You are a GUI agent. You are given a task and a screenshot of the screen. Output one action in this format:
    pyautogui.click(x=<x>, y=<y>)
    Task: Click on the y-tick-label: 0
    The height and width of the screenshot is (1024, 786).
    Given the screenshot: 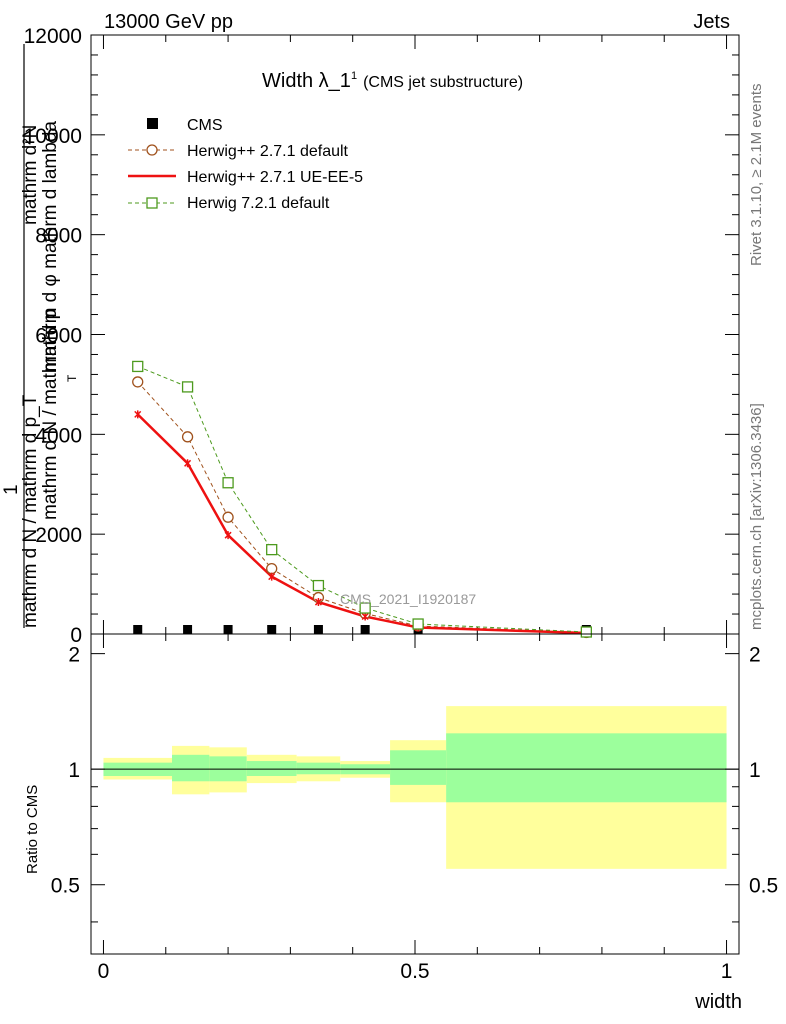 What is the action you would take?
    pyautogui.click(x=76, y=635)
    